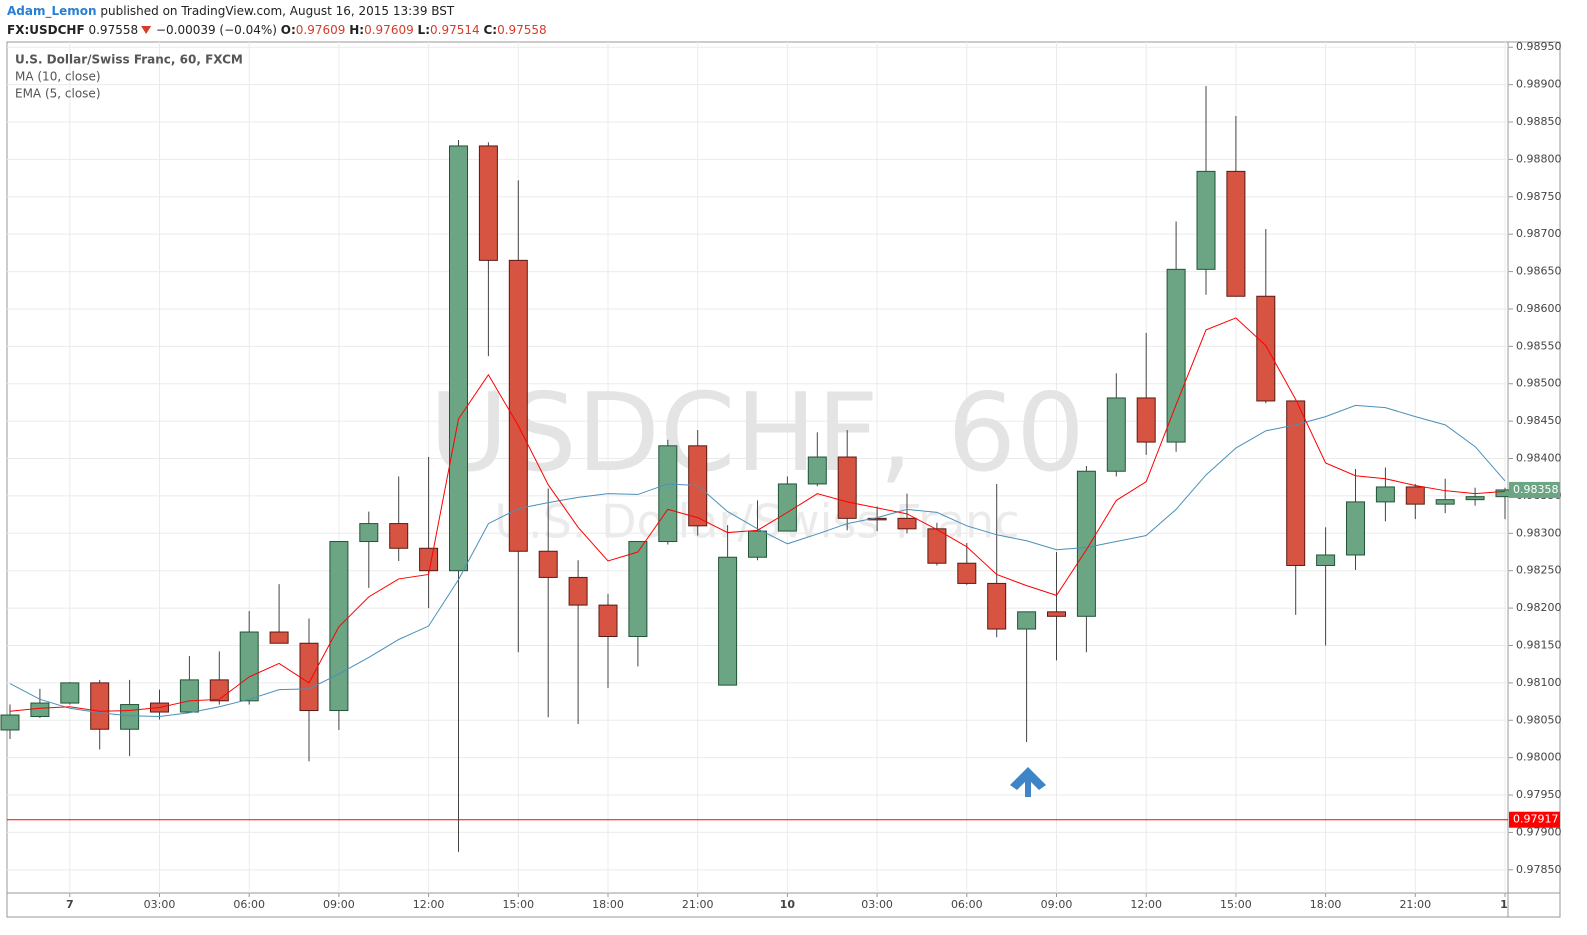  Describe the element at coordinates (1539, 383) in the screenshot. I see `y-tick-label: 0.98500` at that location.